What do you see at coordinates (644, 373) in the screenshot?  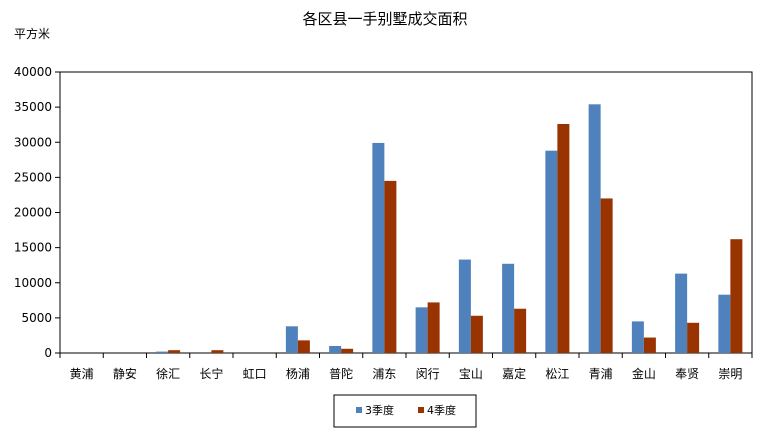 I see `x-category-label: 金山` at bounding box center [644, 373].